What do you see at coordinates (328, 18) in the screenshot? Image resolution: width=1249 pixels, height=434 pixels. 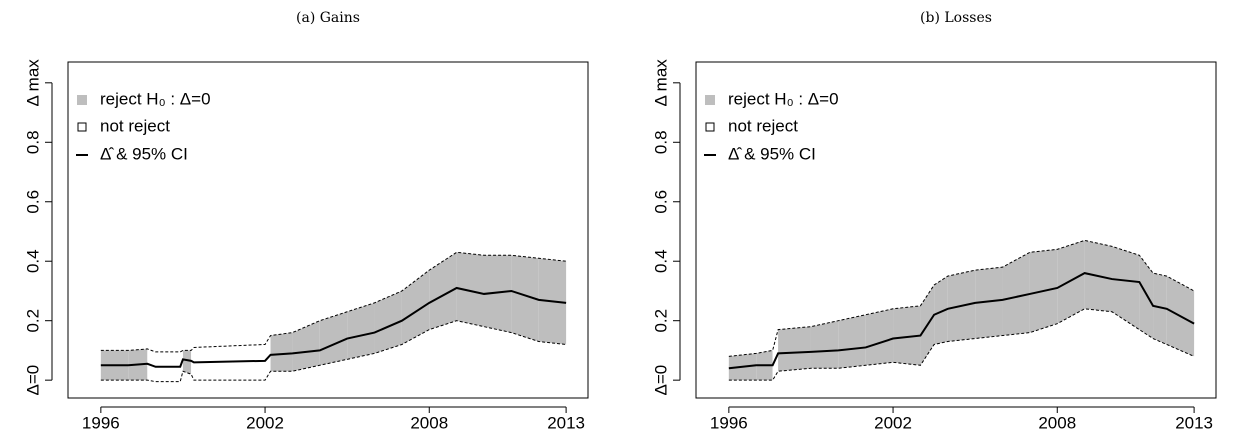 I see `panel-title: (a) Gains` at bounding box center [328, 18].